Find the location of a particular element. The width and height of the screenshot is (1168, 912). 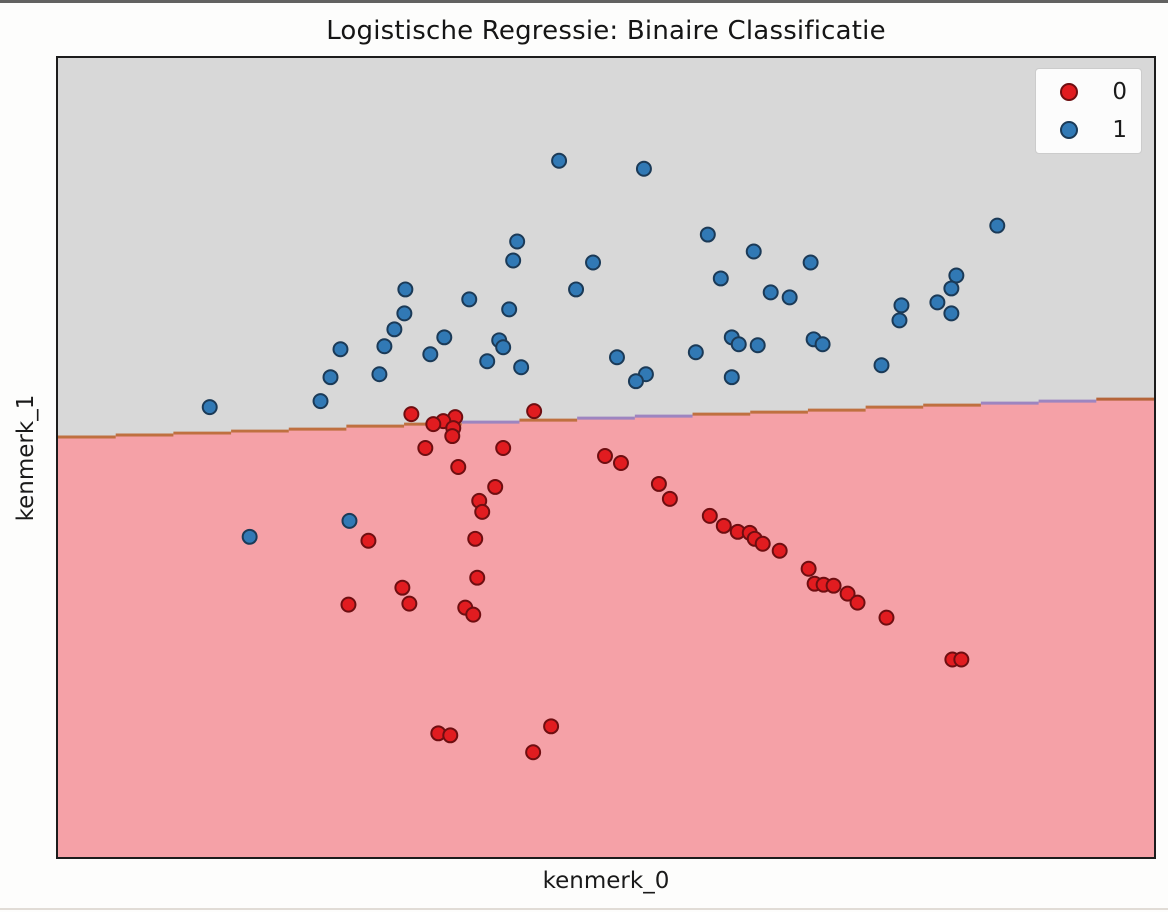

legend-label-class1: 1 is located at coordinates (1119, 129).